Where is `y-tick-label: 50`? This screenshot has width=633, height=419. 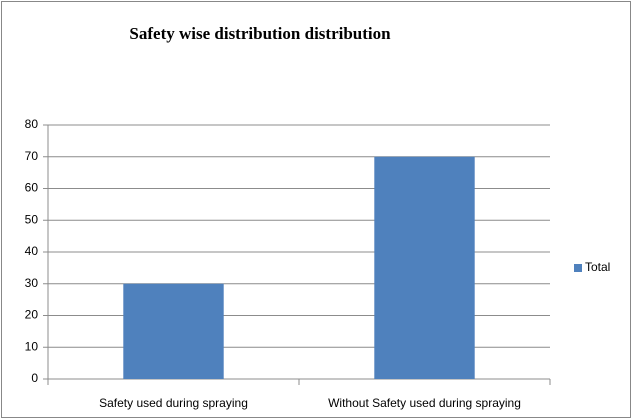
y-tick-label: 50 is located at coordinates (32, 219).